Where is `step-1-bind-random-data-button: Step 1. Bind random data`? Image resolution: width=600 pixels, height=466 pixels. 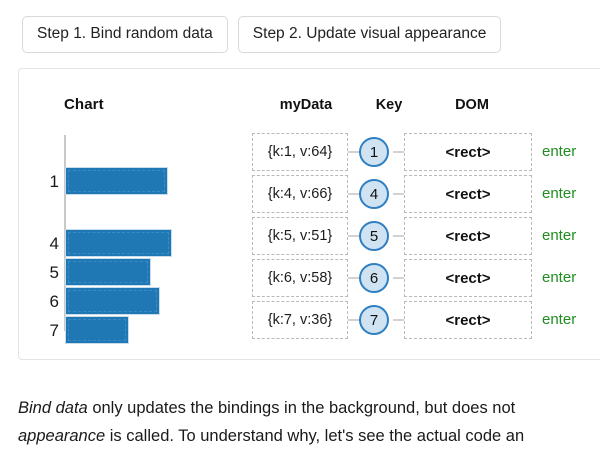
step-1-bind-random-data-button: Step 1. Bind random data is located at coordinates (125, 34).